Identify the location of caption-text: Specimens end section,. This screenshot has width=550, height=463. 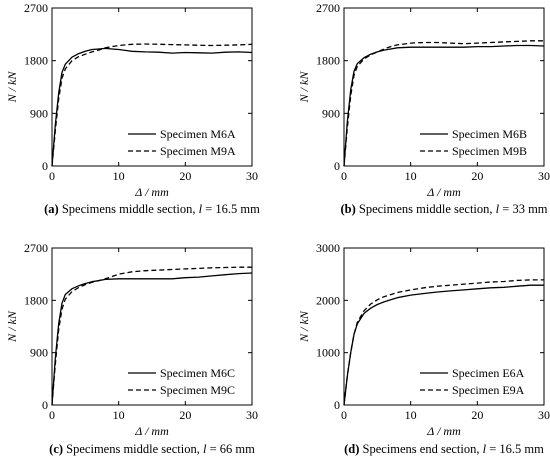
(423, 449).